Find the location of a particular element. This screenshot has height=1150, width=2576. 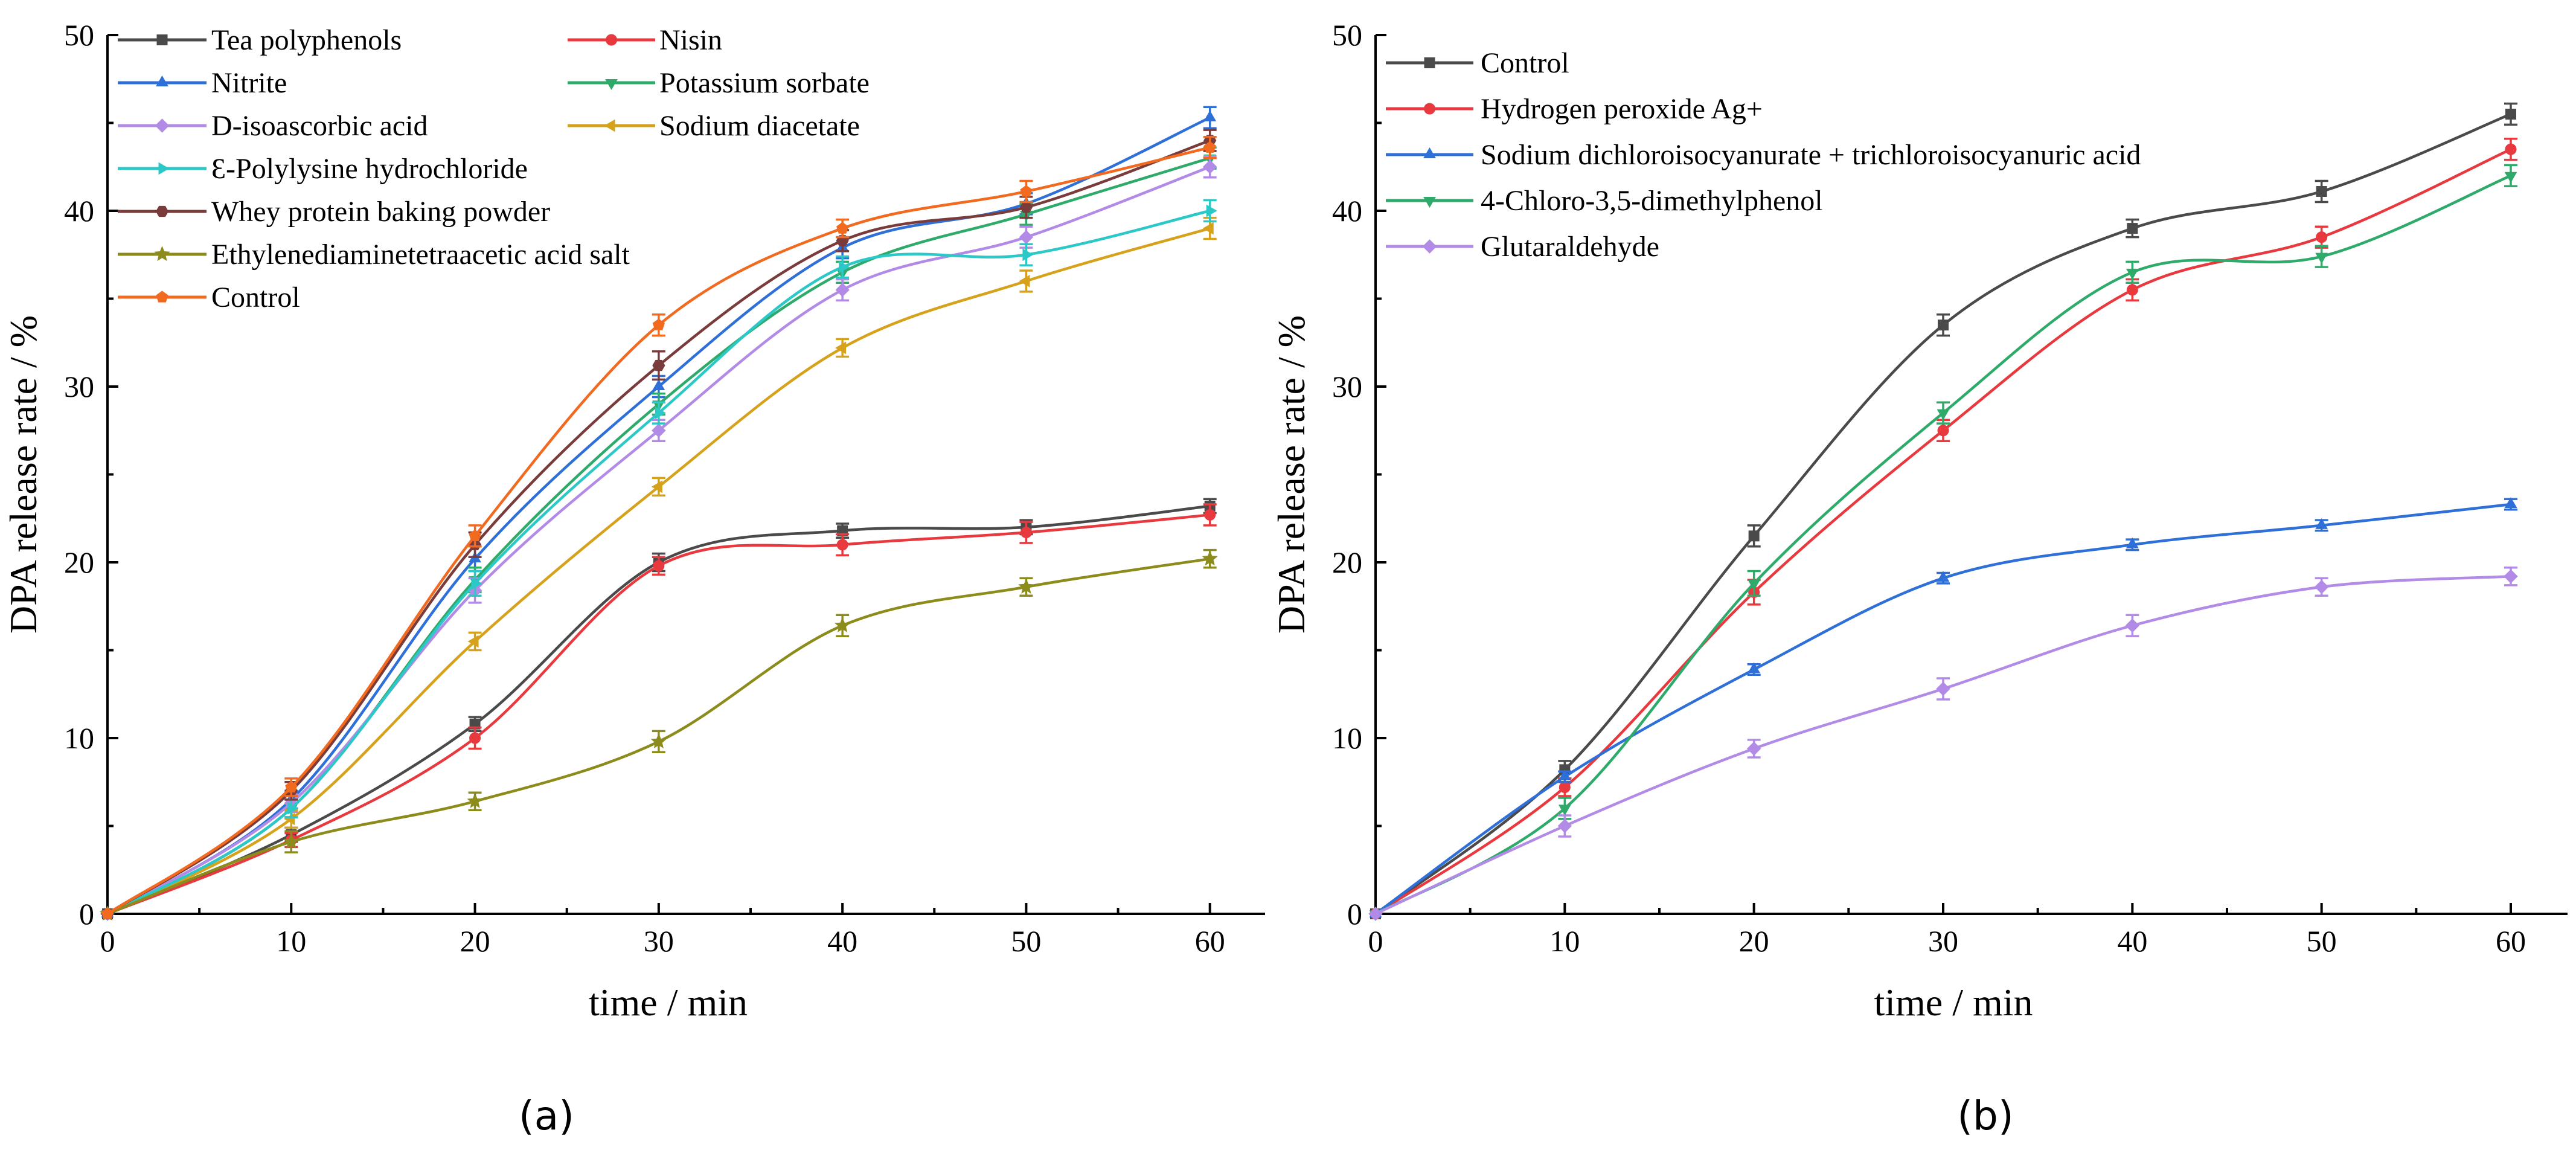

panel-label: (b) is located at coordinates (1985, 1116).